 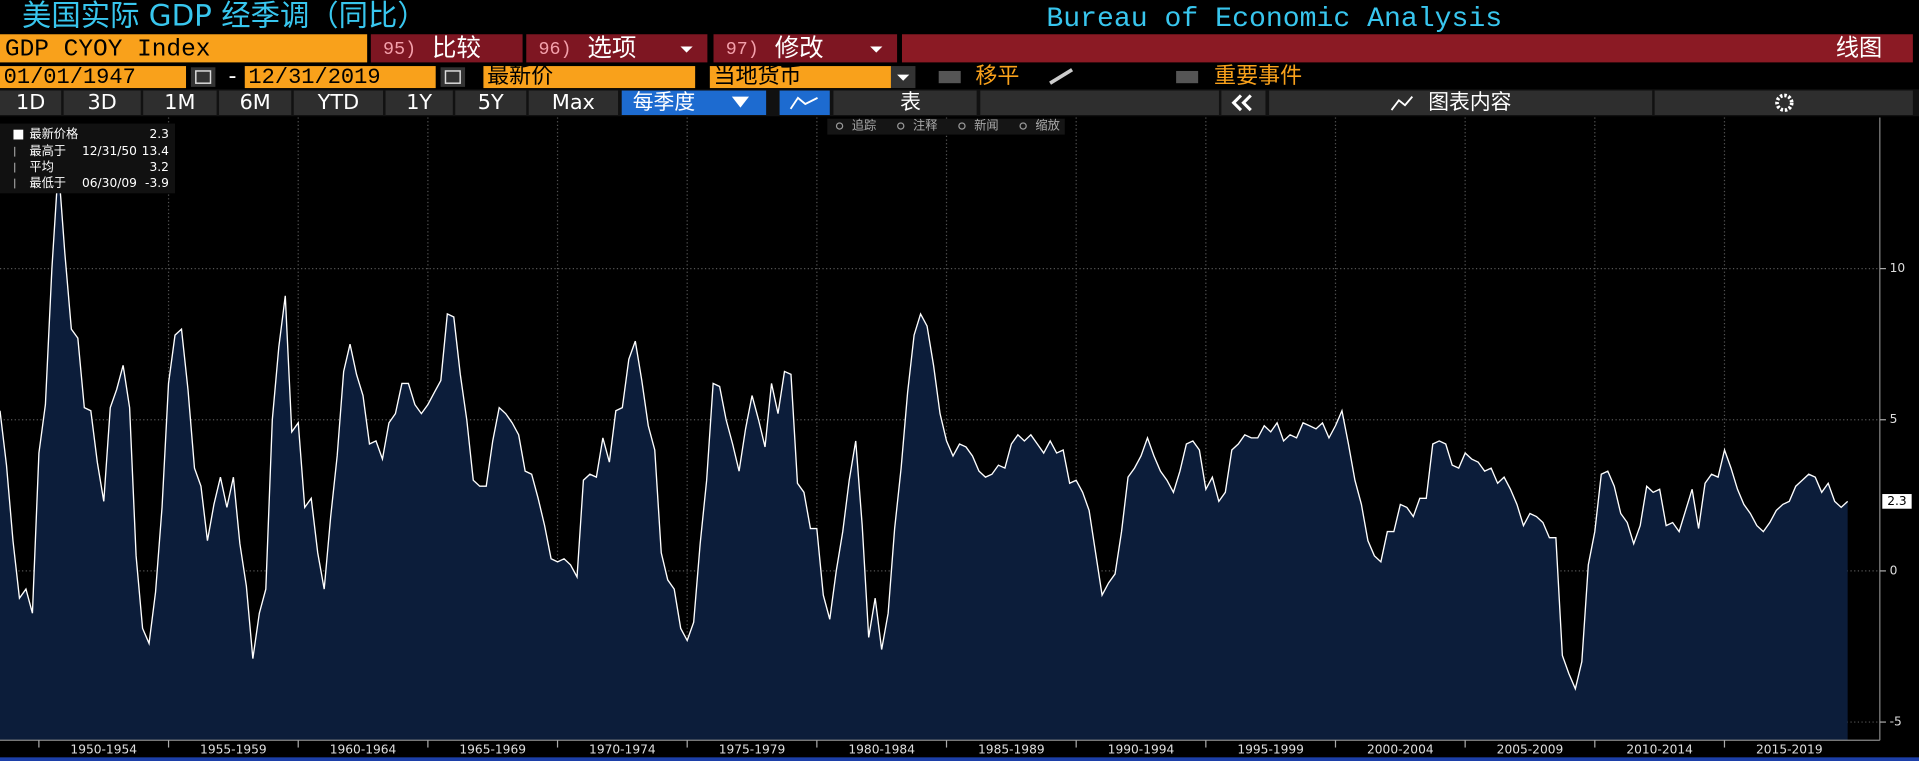 I want to click on tool-label: 追踪, so click(x=864, y=125).